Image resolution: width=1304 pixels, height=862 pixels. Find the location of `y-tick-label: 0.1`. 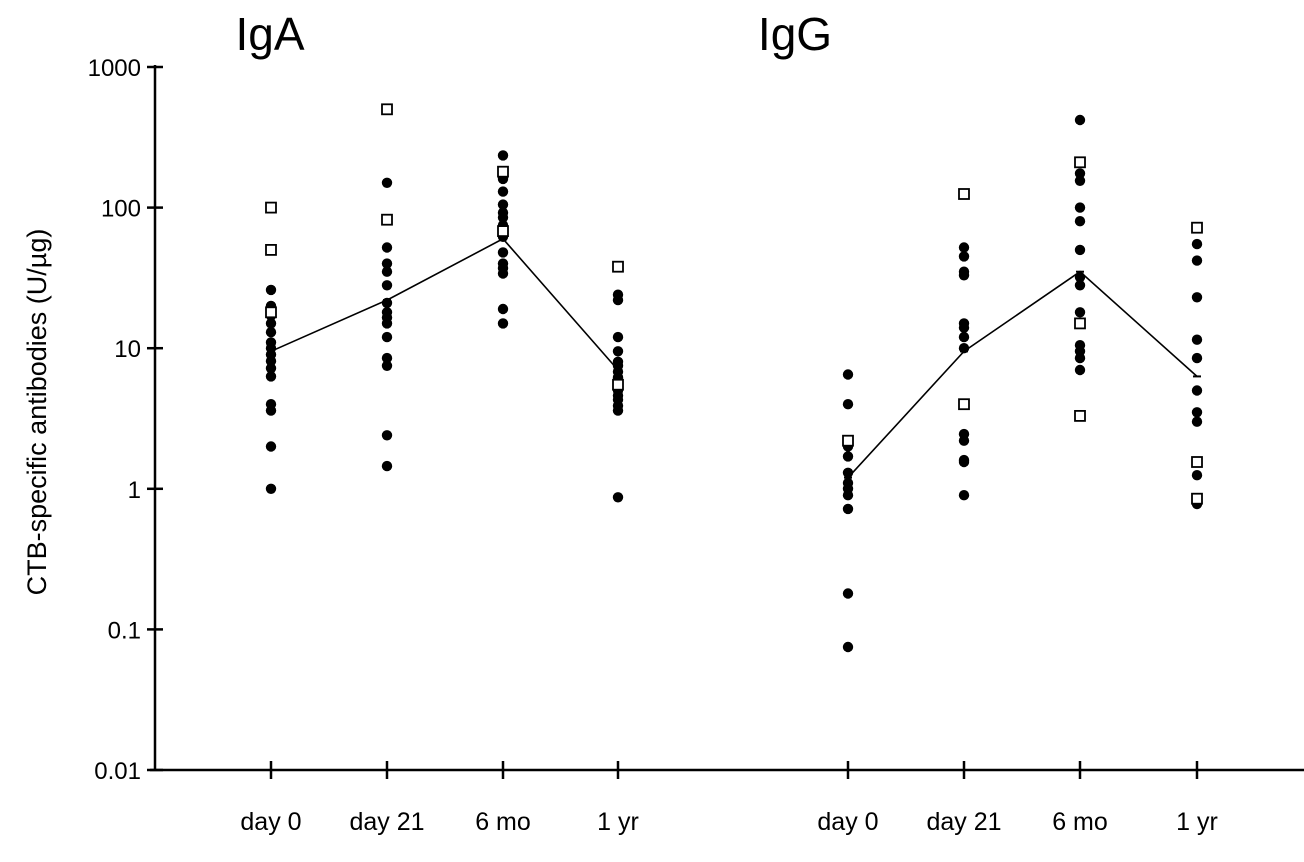

y-tick-label: 0.1 is located at coordinates (124, 630).